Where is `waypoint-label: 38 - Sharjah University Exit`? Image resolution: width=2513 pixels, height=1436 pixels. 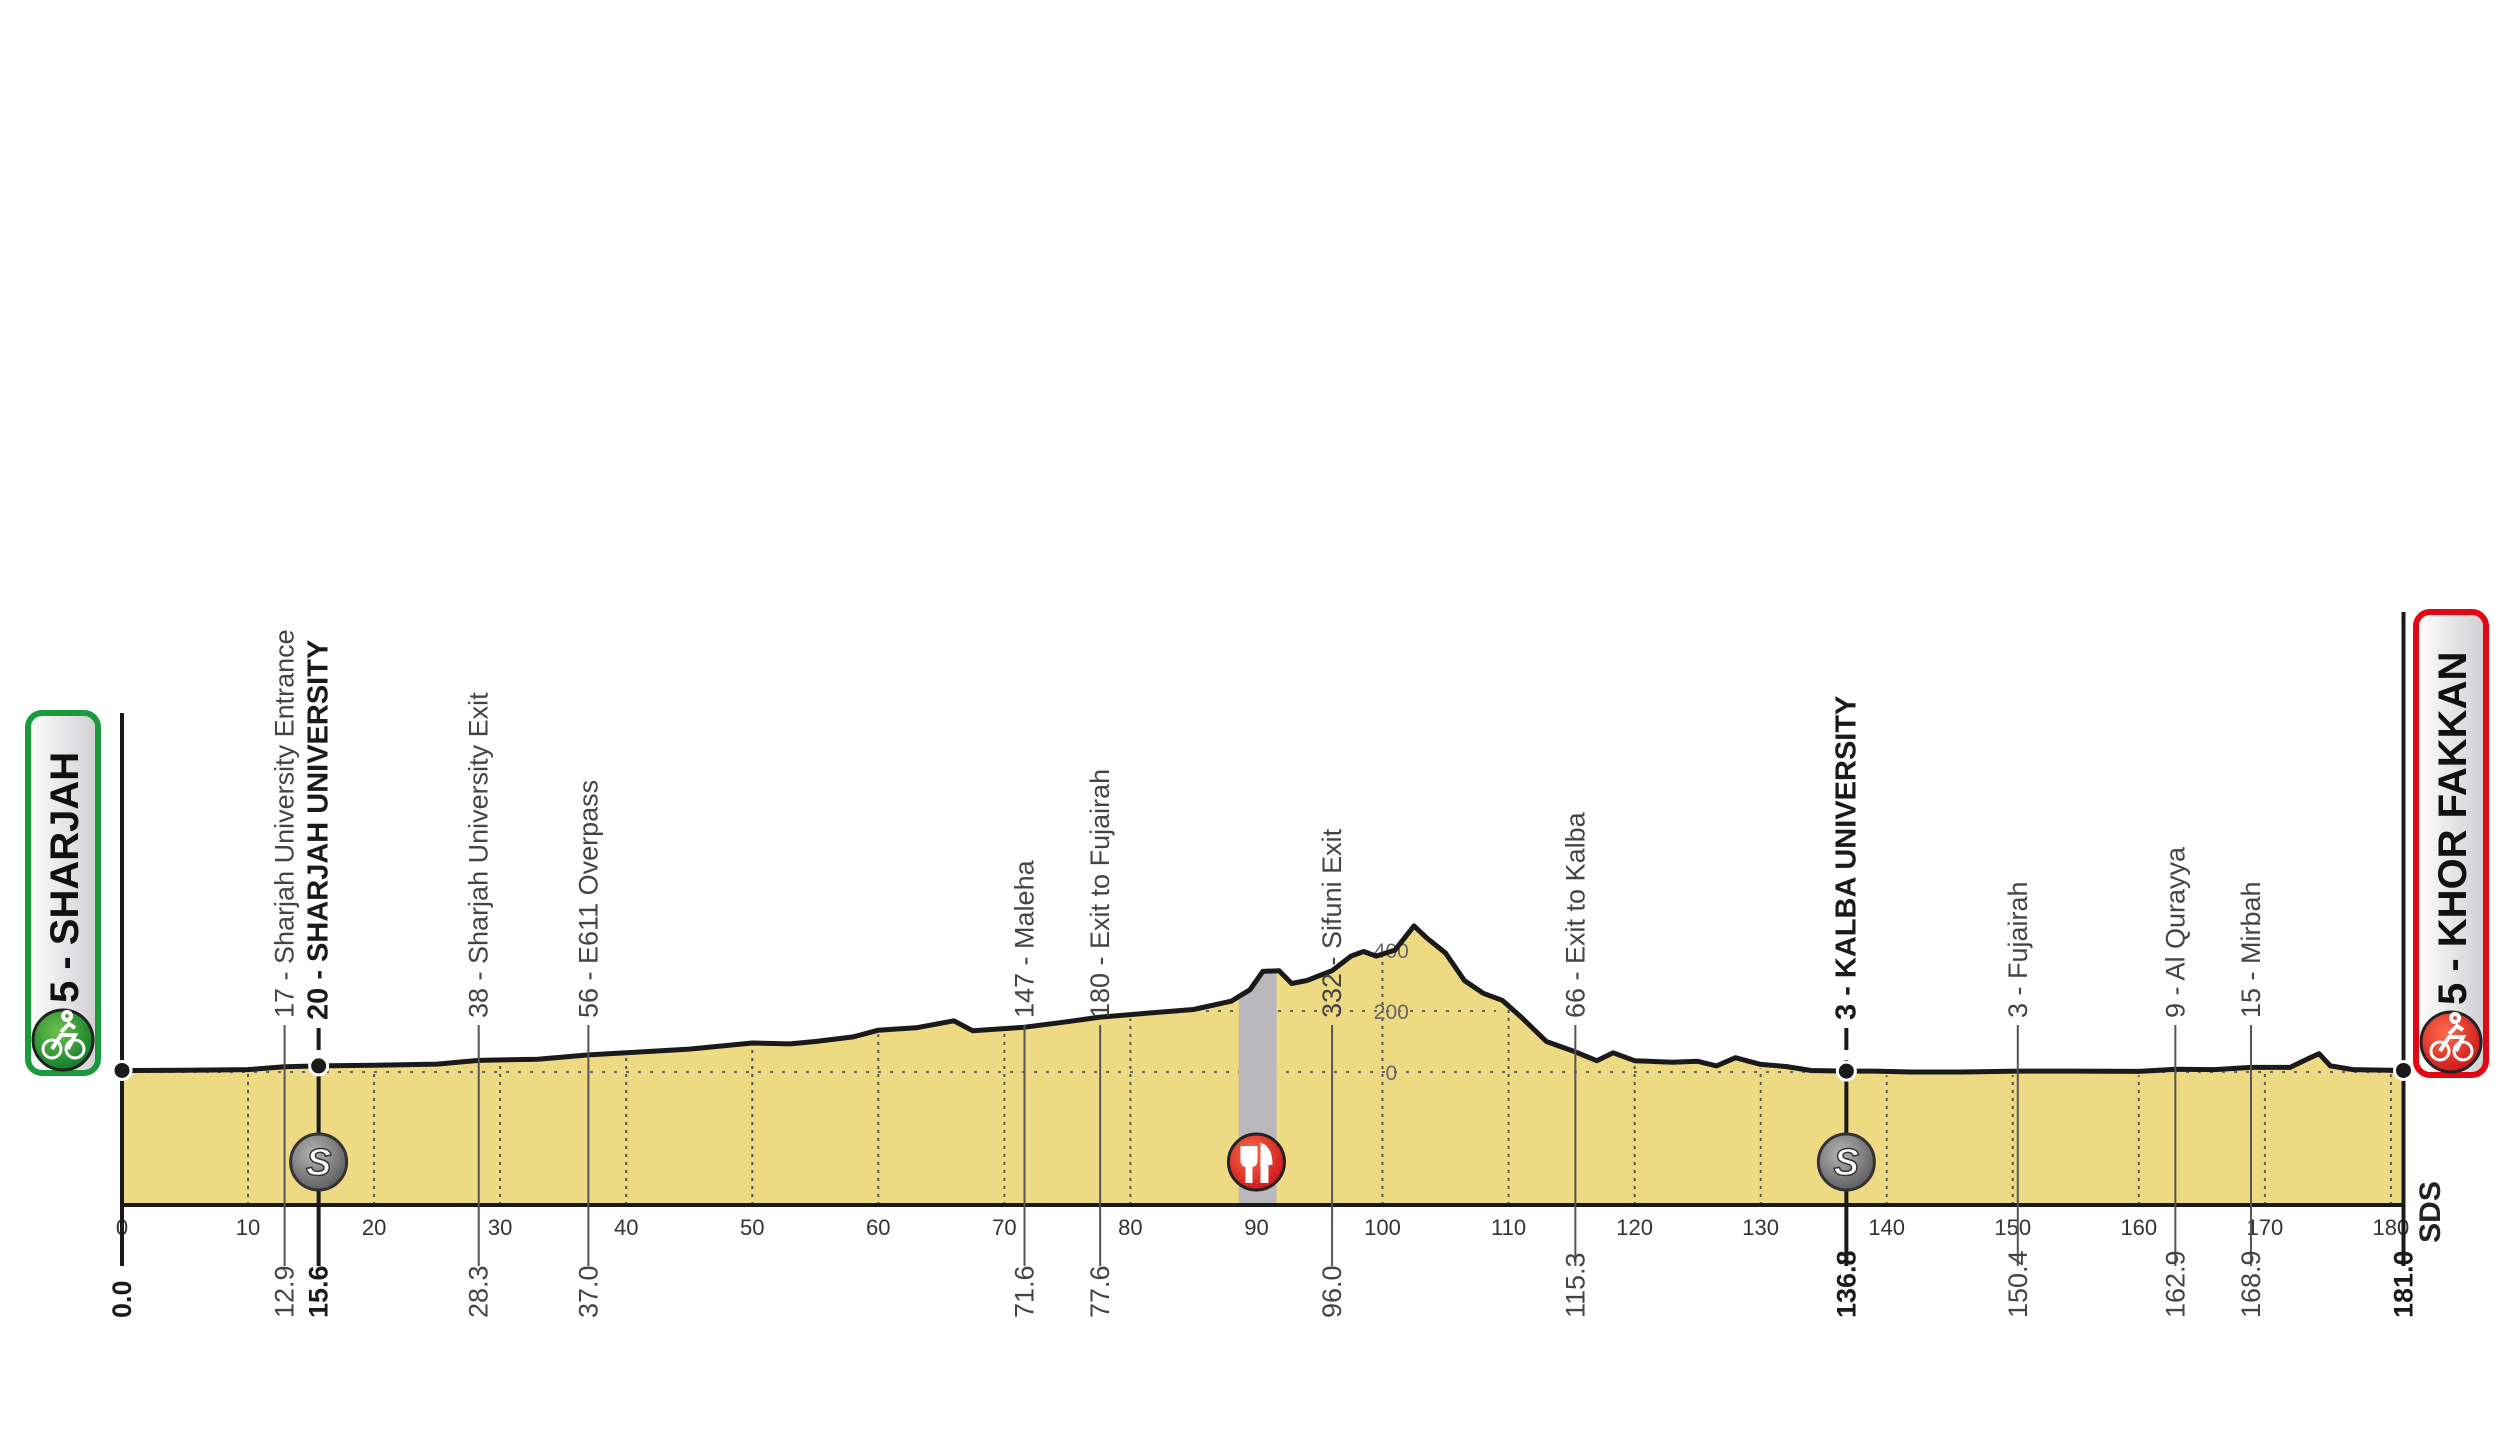
waypoint-label: 38 - Sharjah University Exit is located at coordinates (479, 855).